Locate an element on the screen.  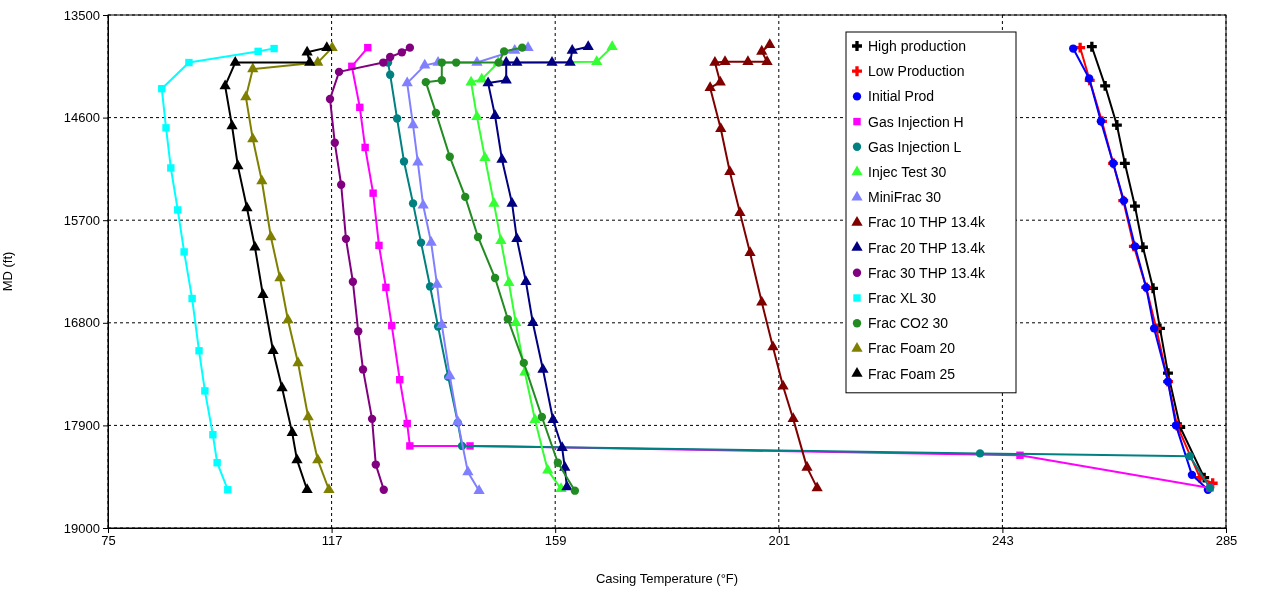
y-tick-label: 19000 is located at coordinates (81, 528).